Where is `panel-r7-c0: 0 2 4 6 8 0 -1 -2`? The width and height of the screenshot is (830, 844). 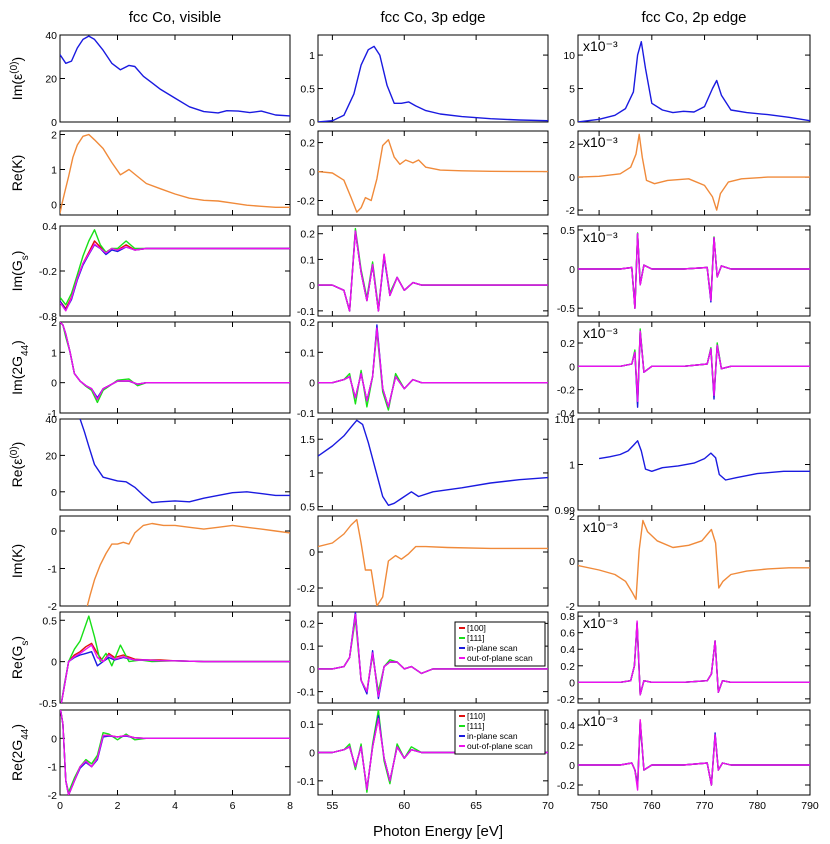 panel-r7-c0: 0 2 4 6 8 0 -1 -2 is located at coordinates (170, 760).